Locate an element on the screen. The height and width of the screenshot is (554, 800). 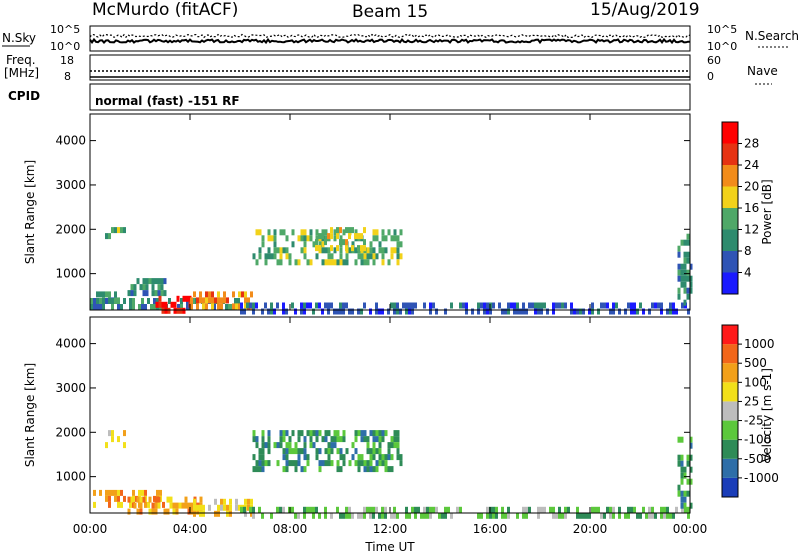
colorbar-tick-label: 8 is located at coordinates (748, 251).